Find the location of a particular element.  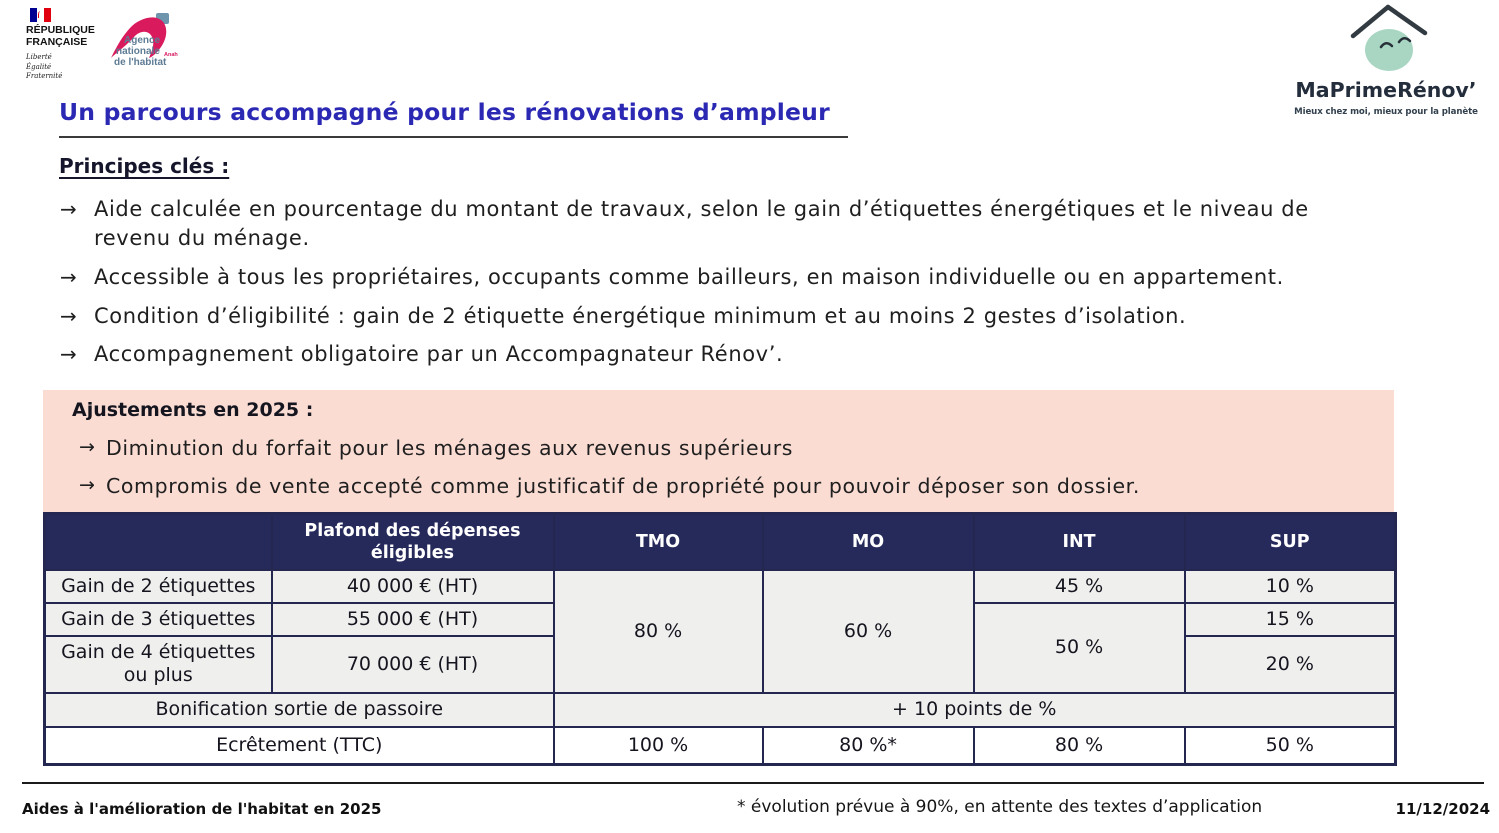

header-mo: MO is located at coordinates (868, 541).